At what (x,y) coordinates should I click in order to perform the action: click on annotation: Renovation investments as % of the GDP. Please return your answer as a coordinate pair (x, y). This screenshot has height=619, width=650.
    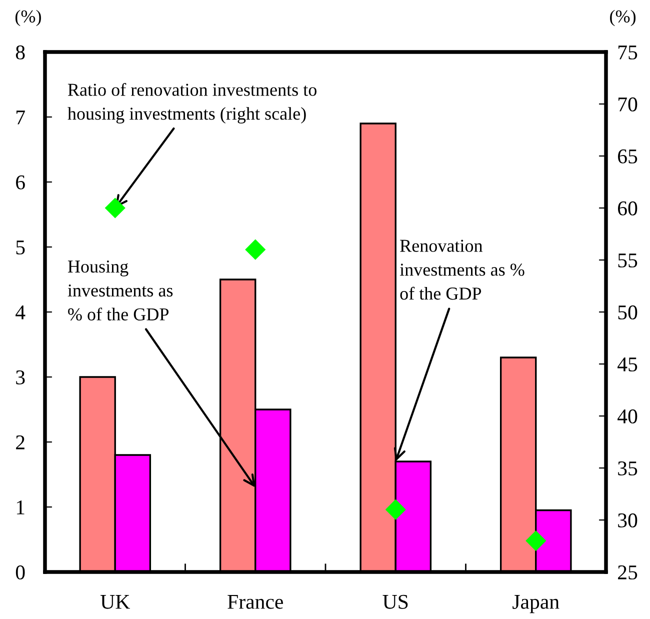
    Looking at the image, I should click on (462, 270).